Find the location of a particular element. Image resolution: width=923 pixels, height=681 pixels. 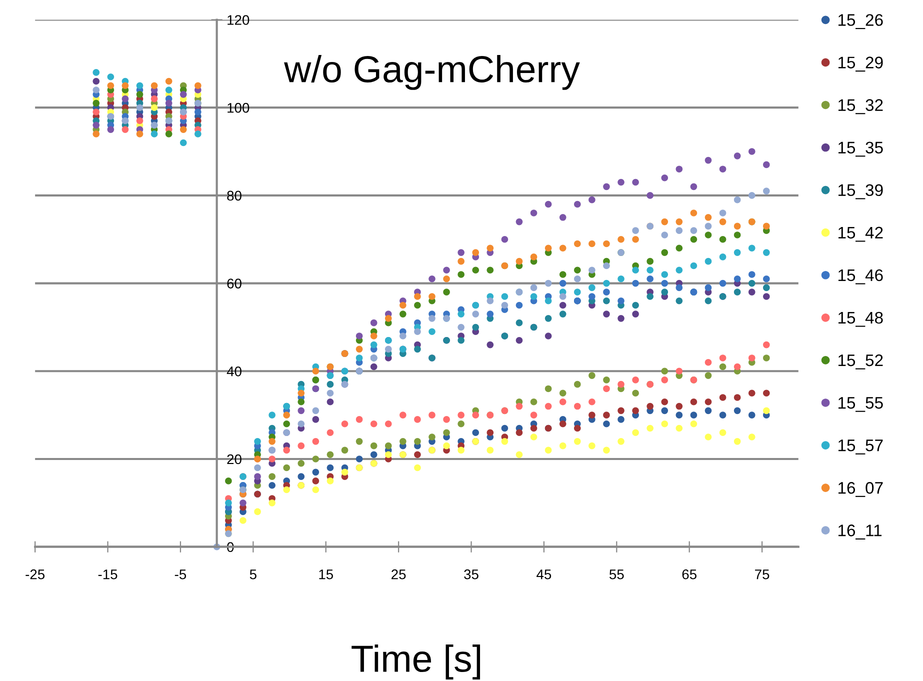

x-tick-label: 55 is located at coordinates (616, 575).